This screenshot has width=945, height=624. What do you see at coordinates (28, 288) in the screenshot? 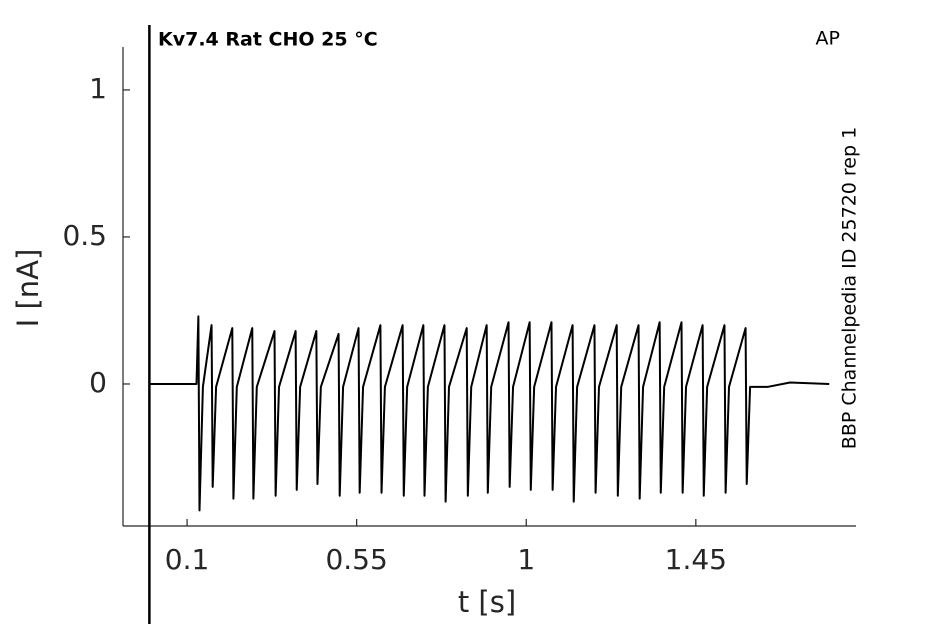
I see `y-axis-label: I [nA]` at bounding box center [28, 288].